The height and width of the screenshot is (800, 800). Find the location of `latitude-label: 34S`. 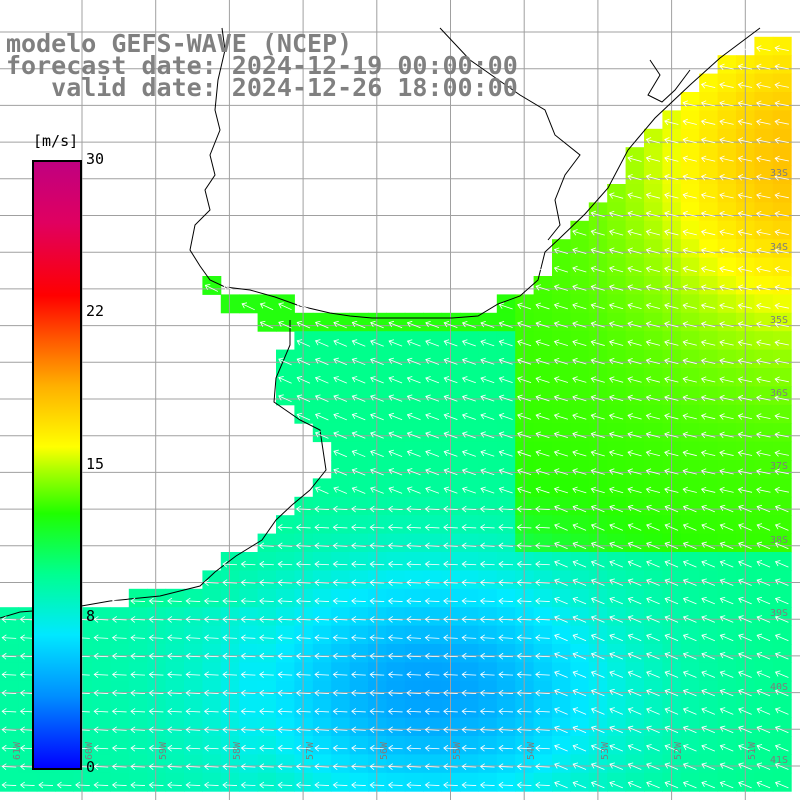

latitude-label: 34S is located at coordinates (779, 247).